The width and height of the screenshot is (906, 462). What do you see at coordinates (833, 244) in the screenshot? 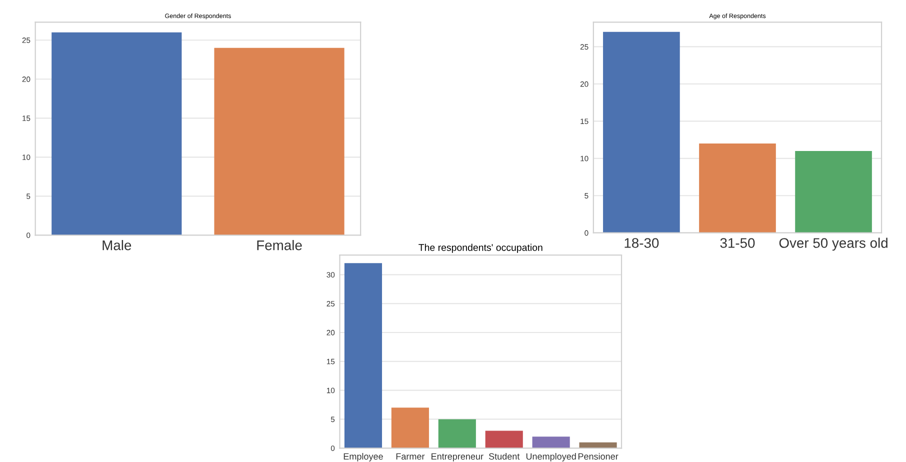
I see `x-tick-label: Over 50 years old` at bounding box center [833, 244].